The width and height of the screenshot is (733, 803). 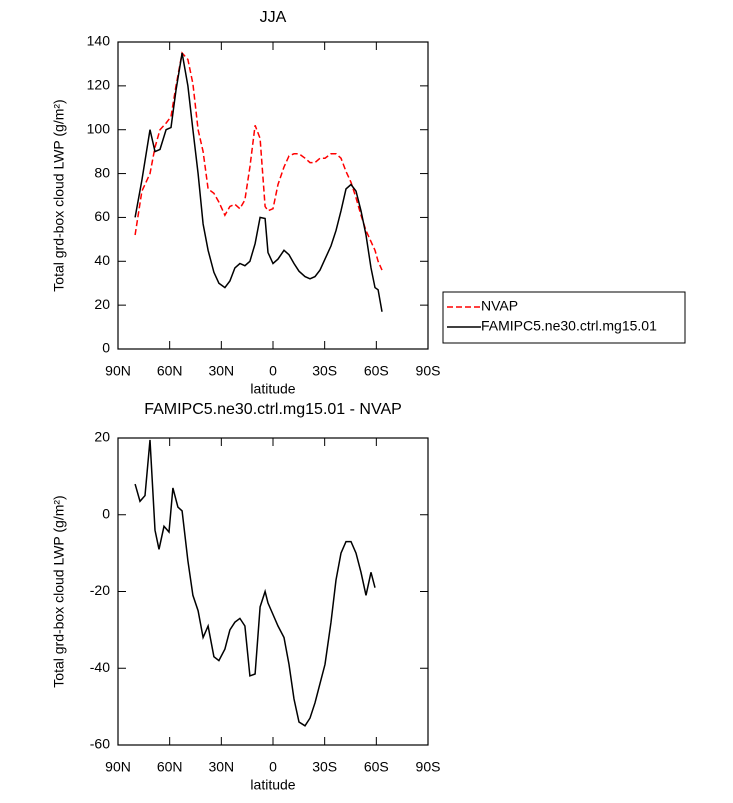 I want to click on y-tick-label: 40, so click(x=102, y=260).